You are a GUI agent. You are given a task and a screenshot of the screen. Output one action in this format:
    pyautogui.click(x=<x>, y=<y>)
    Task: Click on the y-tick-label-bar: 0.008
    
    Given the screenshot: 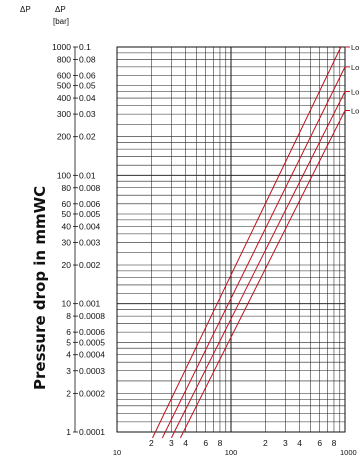 What is the action you would take?
    pyautogui.click(x=90, y=188)
    